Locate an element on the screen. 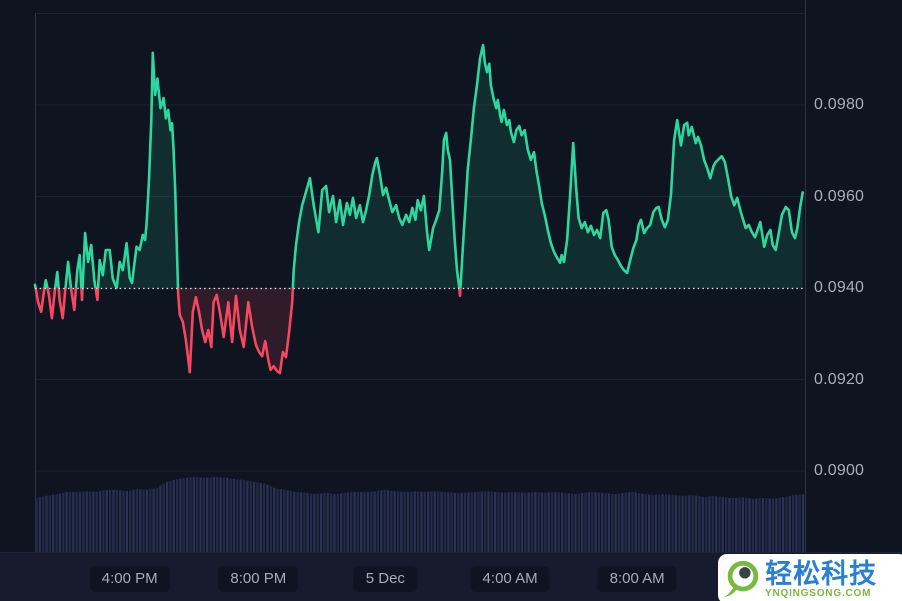 Image resolution: width=902 pixels, height=601 pixels. price-tick-label: 0.0980 is located at coordinates (839, 104).